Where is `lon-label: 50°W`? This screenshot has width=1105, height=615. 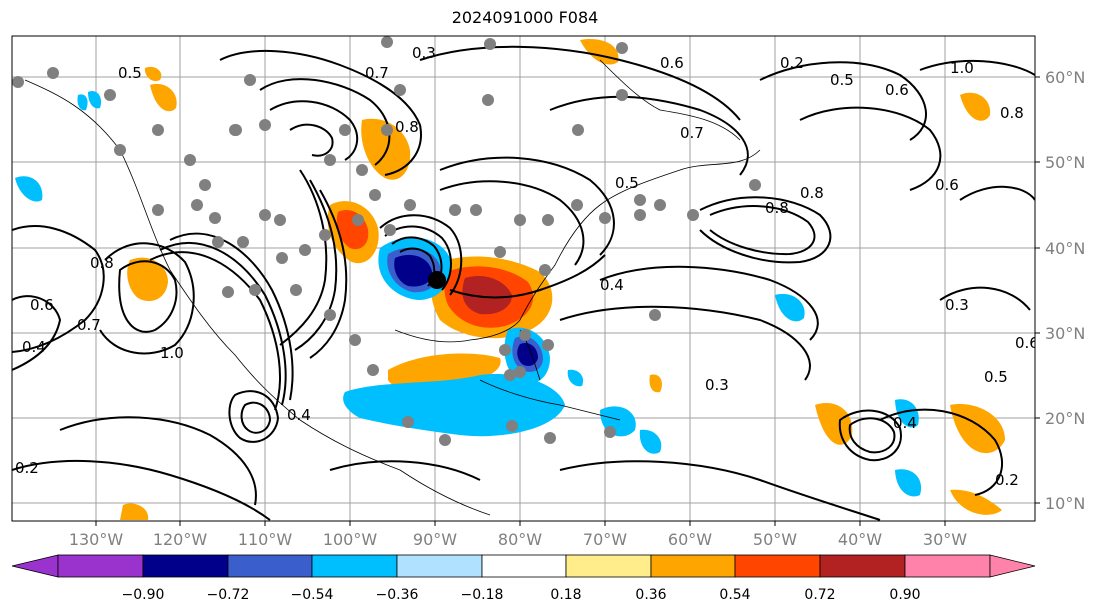 lon-label: 50°W is located at coordinates (775, 539).